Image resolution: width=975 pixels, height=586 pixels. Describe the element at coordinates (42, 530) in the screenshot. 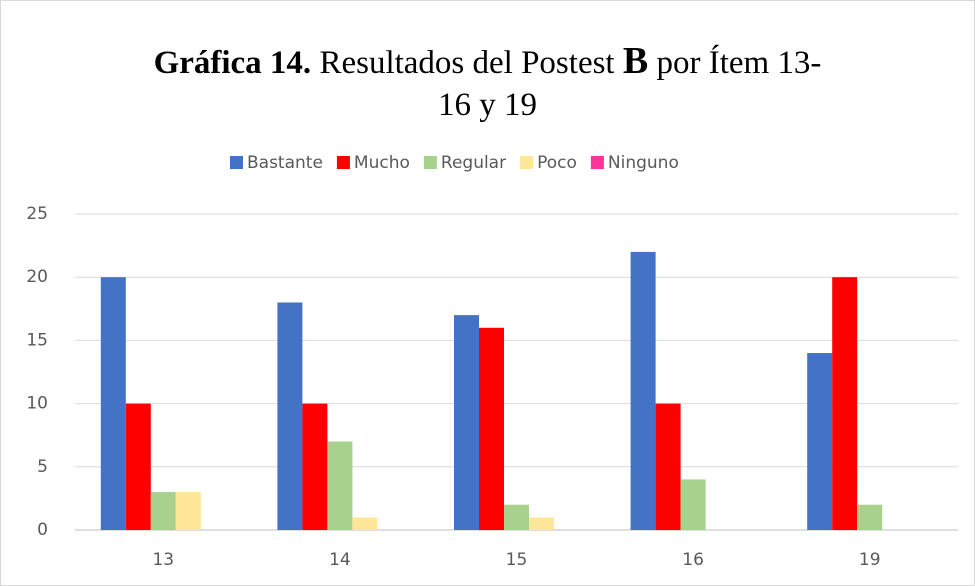

I see `y-tick-label: 0` at that location.